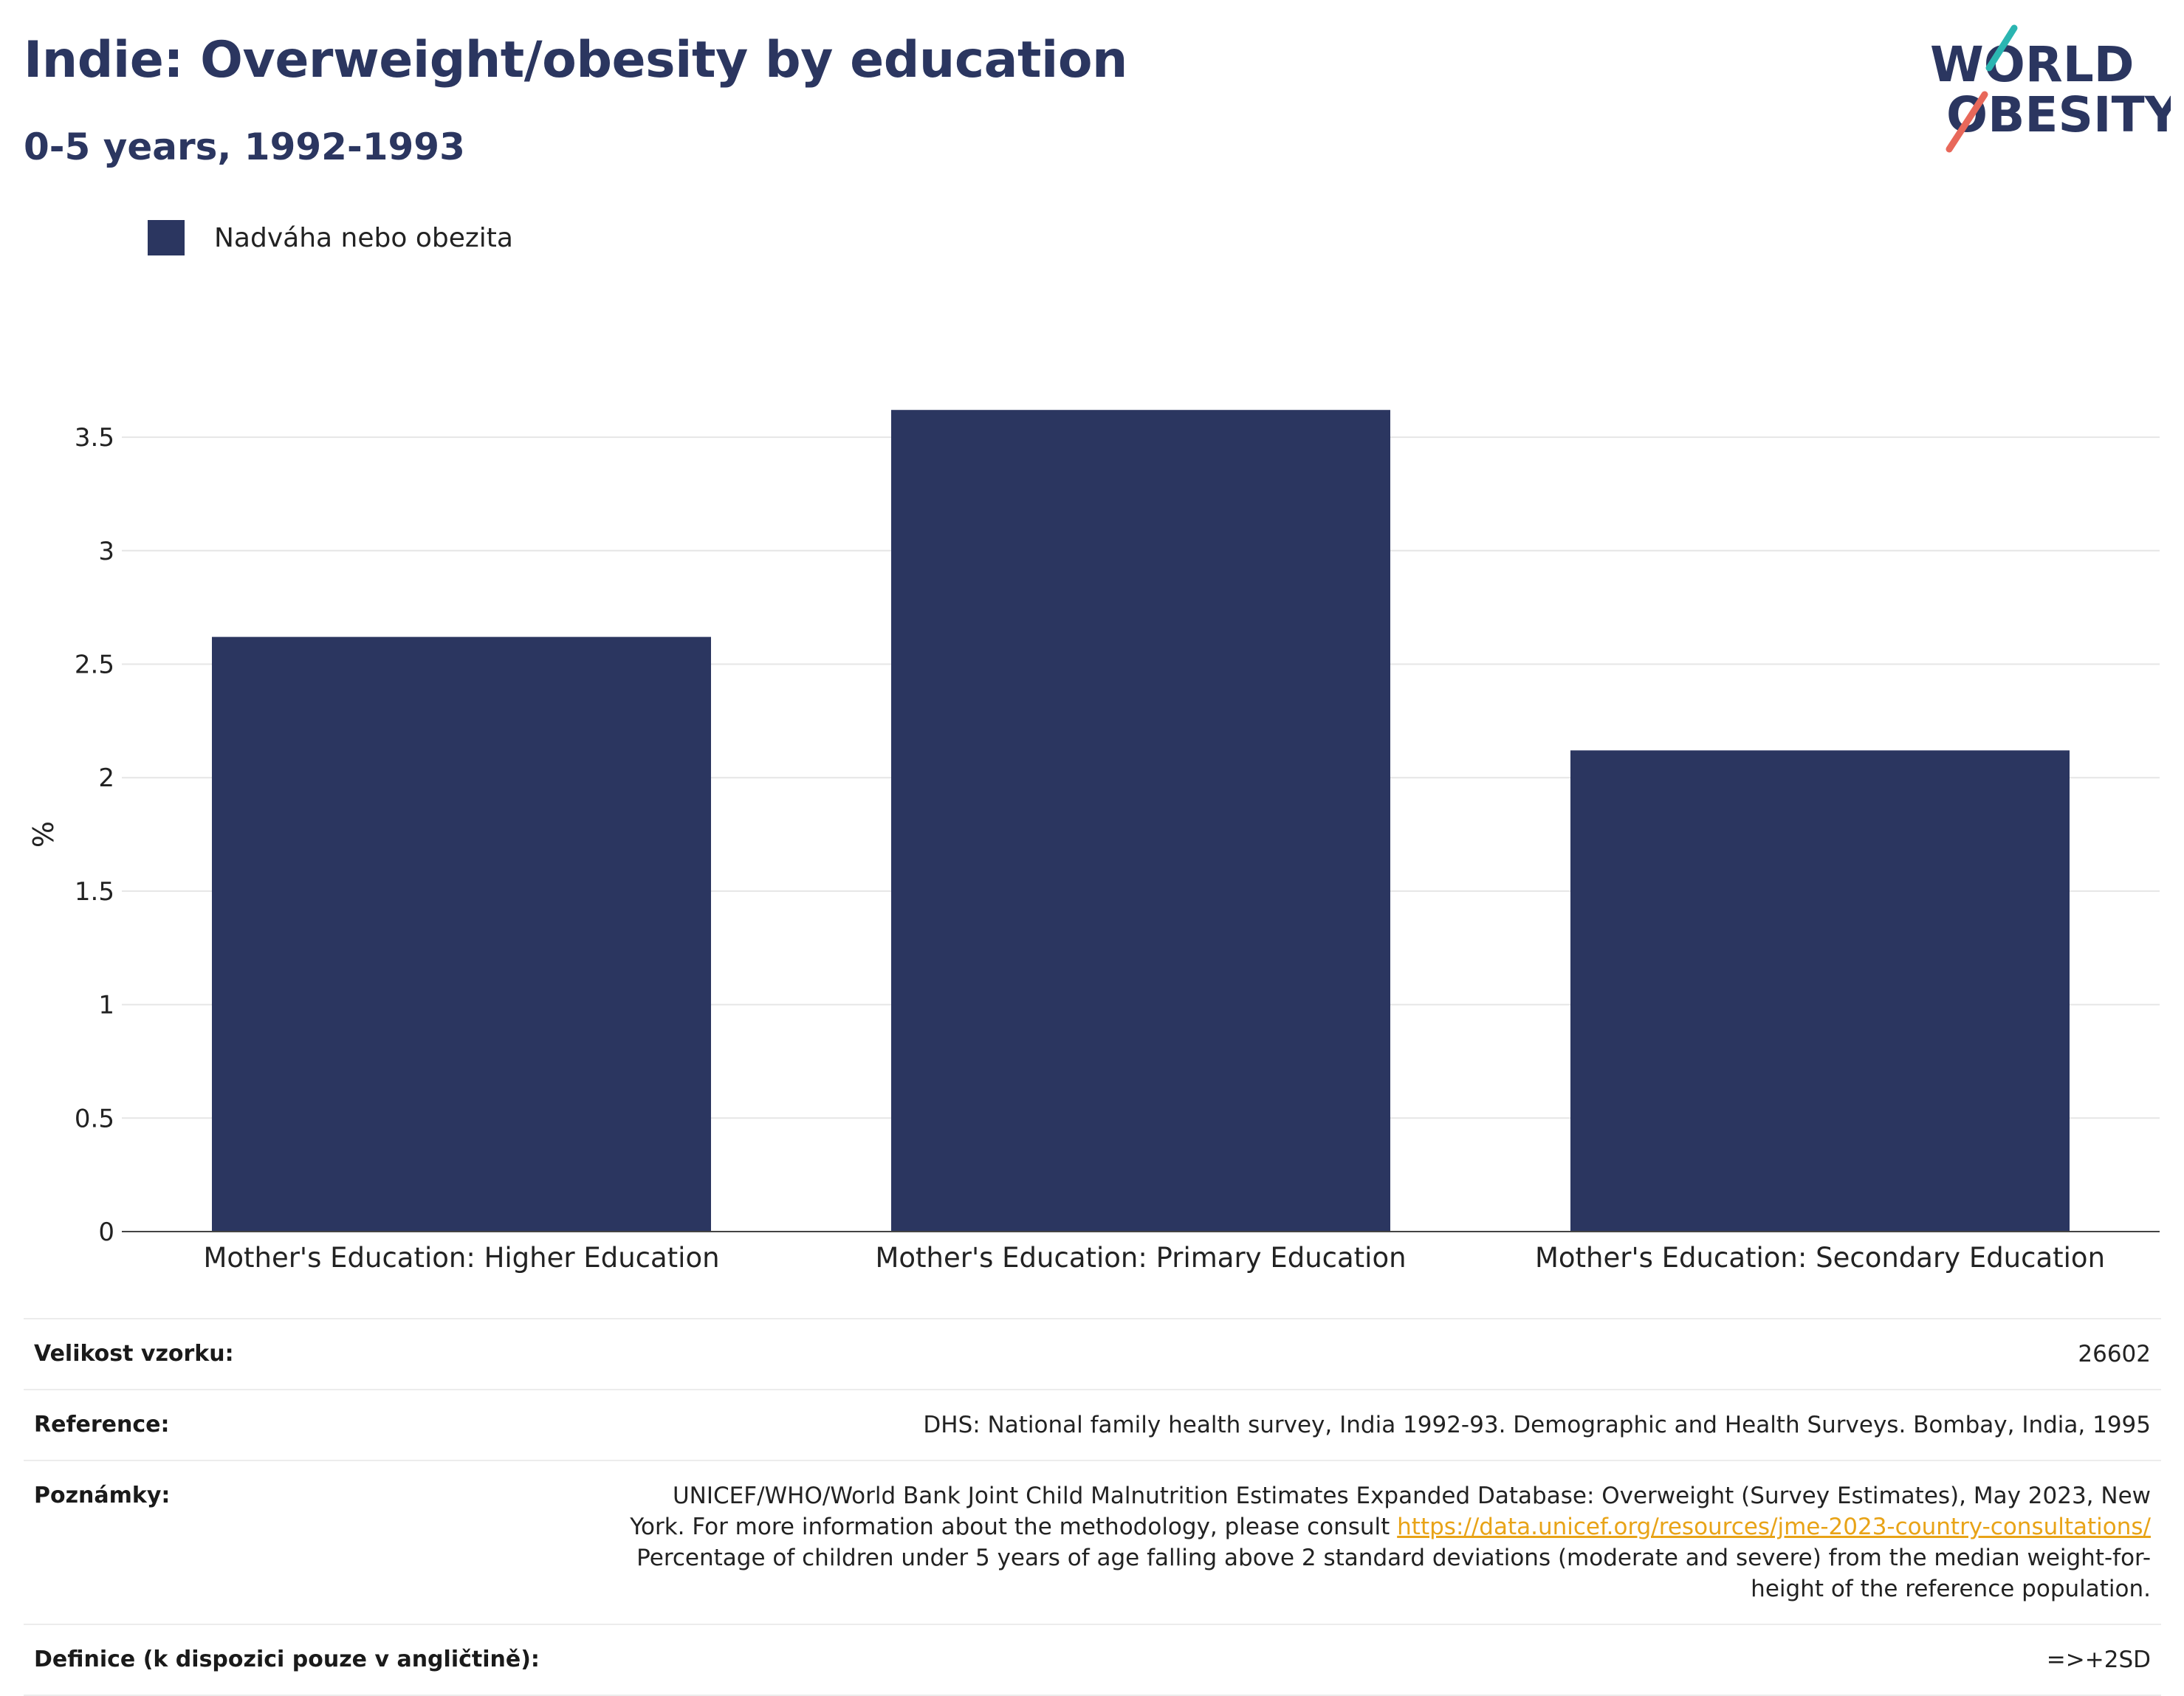  Describe the element at coordinates (461, 1258) in the screenshot. I see `x-tick-label: Mother's Education: Higher Education` at that location.